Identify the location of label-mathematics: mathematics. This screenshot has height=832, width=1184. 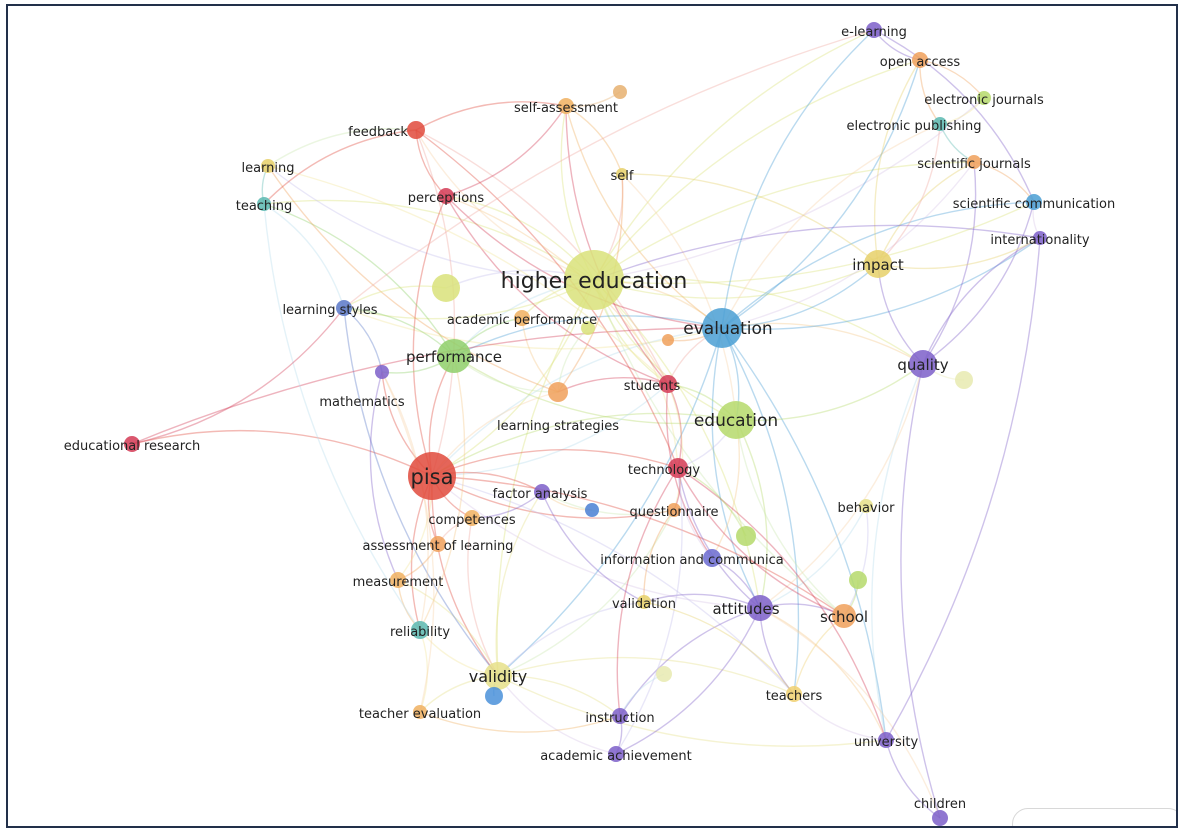
(361, 402).